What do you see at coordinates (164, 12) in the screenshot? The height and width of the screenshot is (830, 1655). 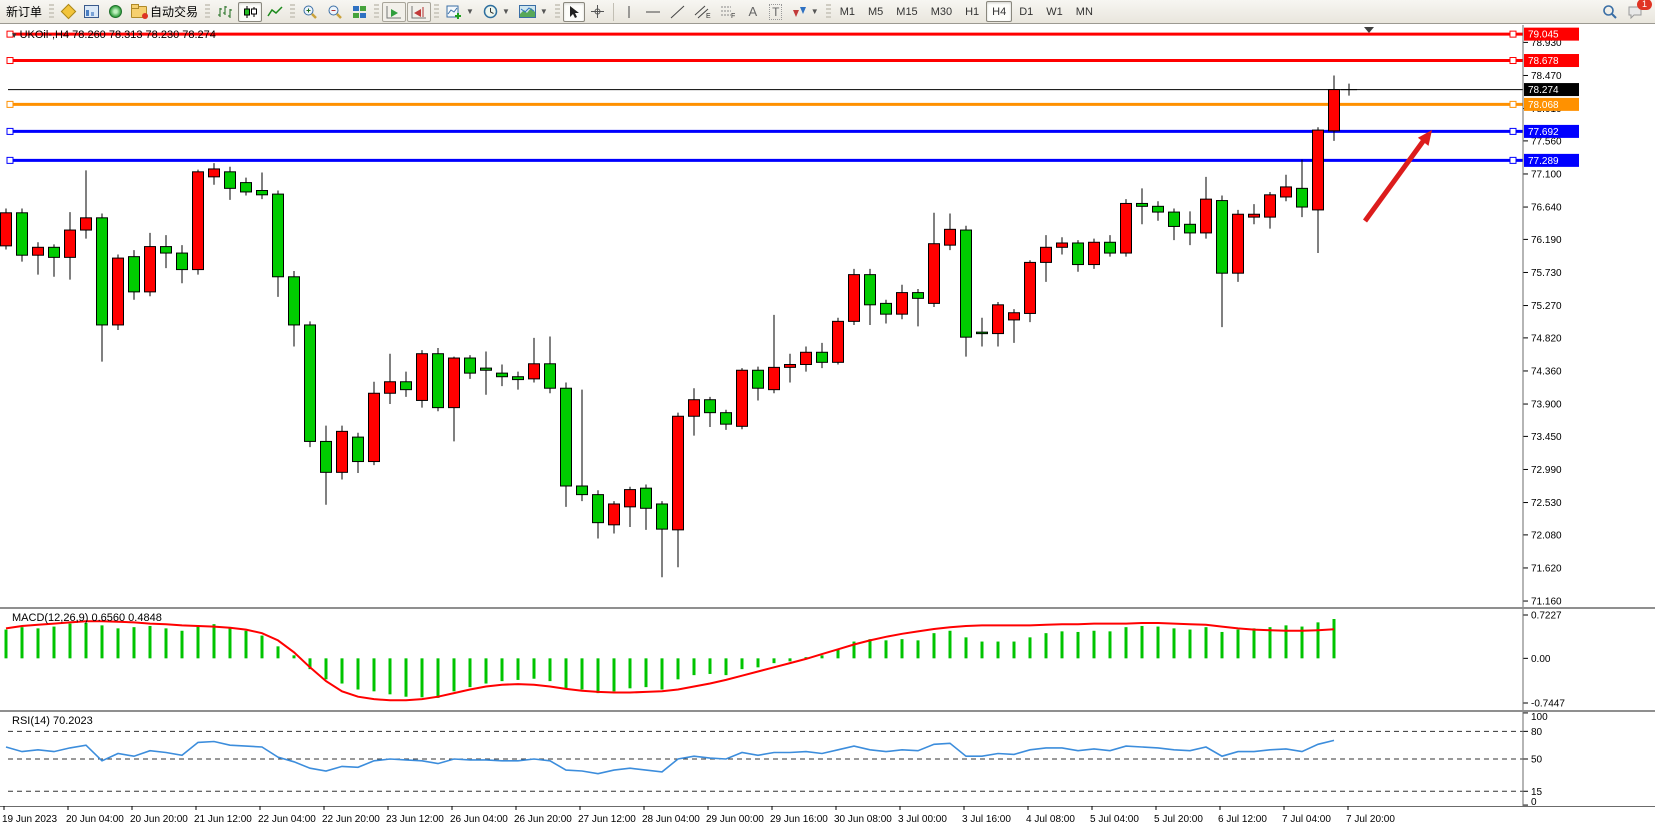 I see `autotrading-button: 自动交易` at bounding box center [164, 12].